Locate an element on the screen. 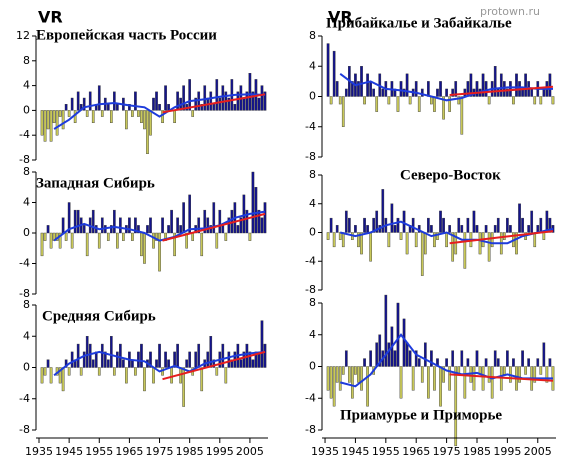  x-tick-label: 1955 is located at coordinates (99, 451).